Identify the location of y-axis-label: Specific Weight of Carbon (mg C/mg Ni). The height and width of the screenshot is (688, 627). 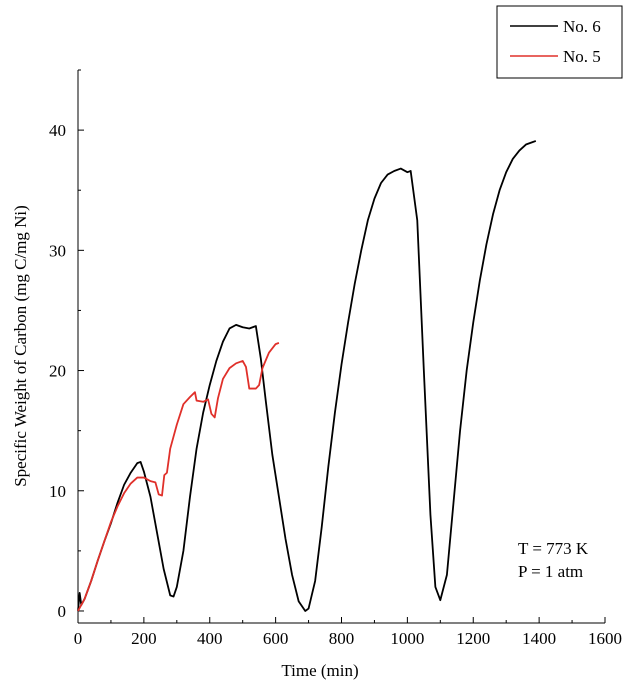
(20, 346).